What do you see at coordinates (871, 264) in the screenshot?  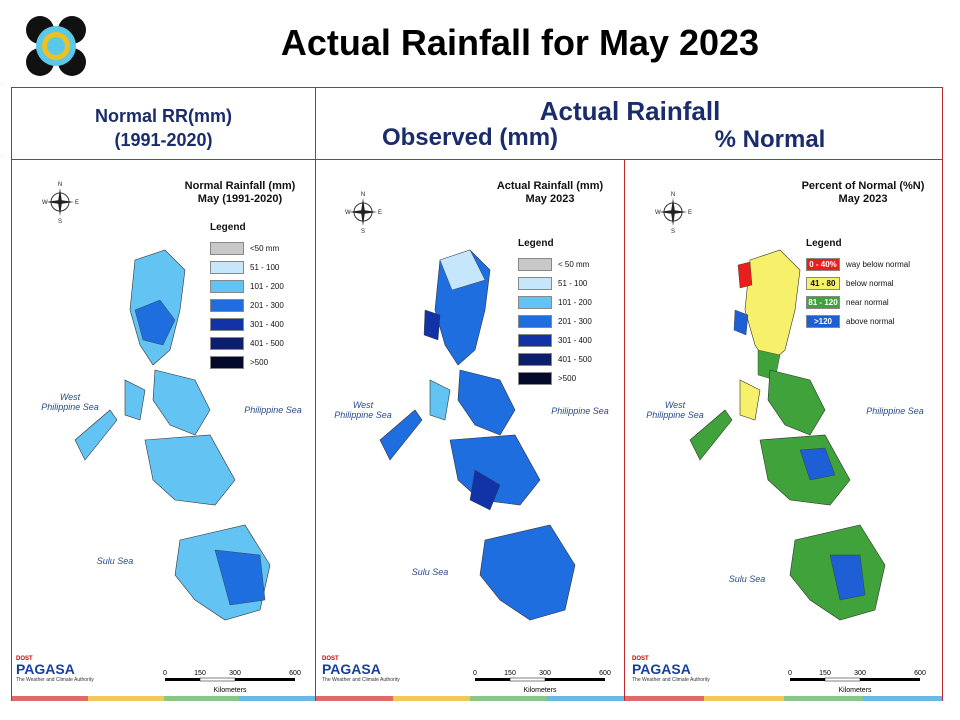 I see `legend-item: 0 - 40% way below normal` at bounding box center [871, 264].